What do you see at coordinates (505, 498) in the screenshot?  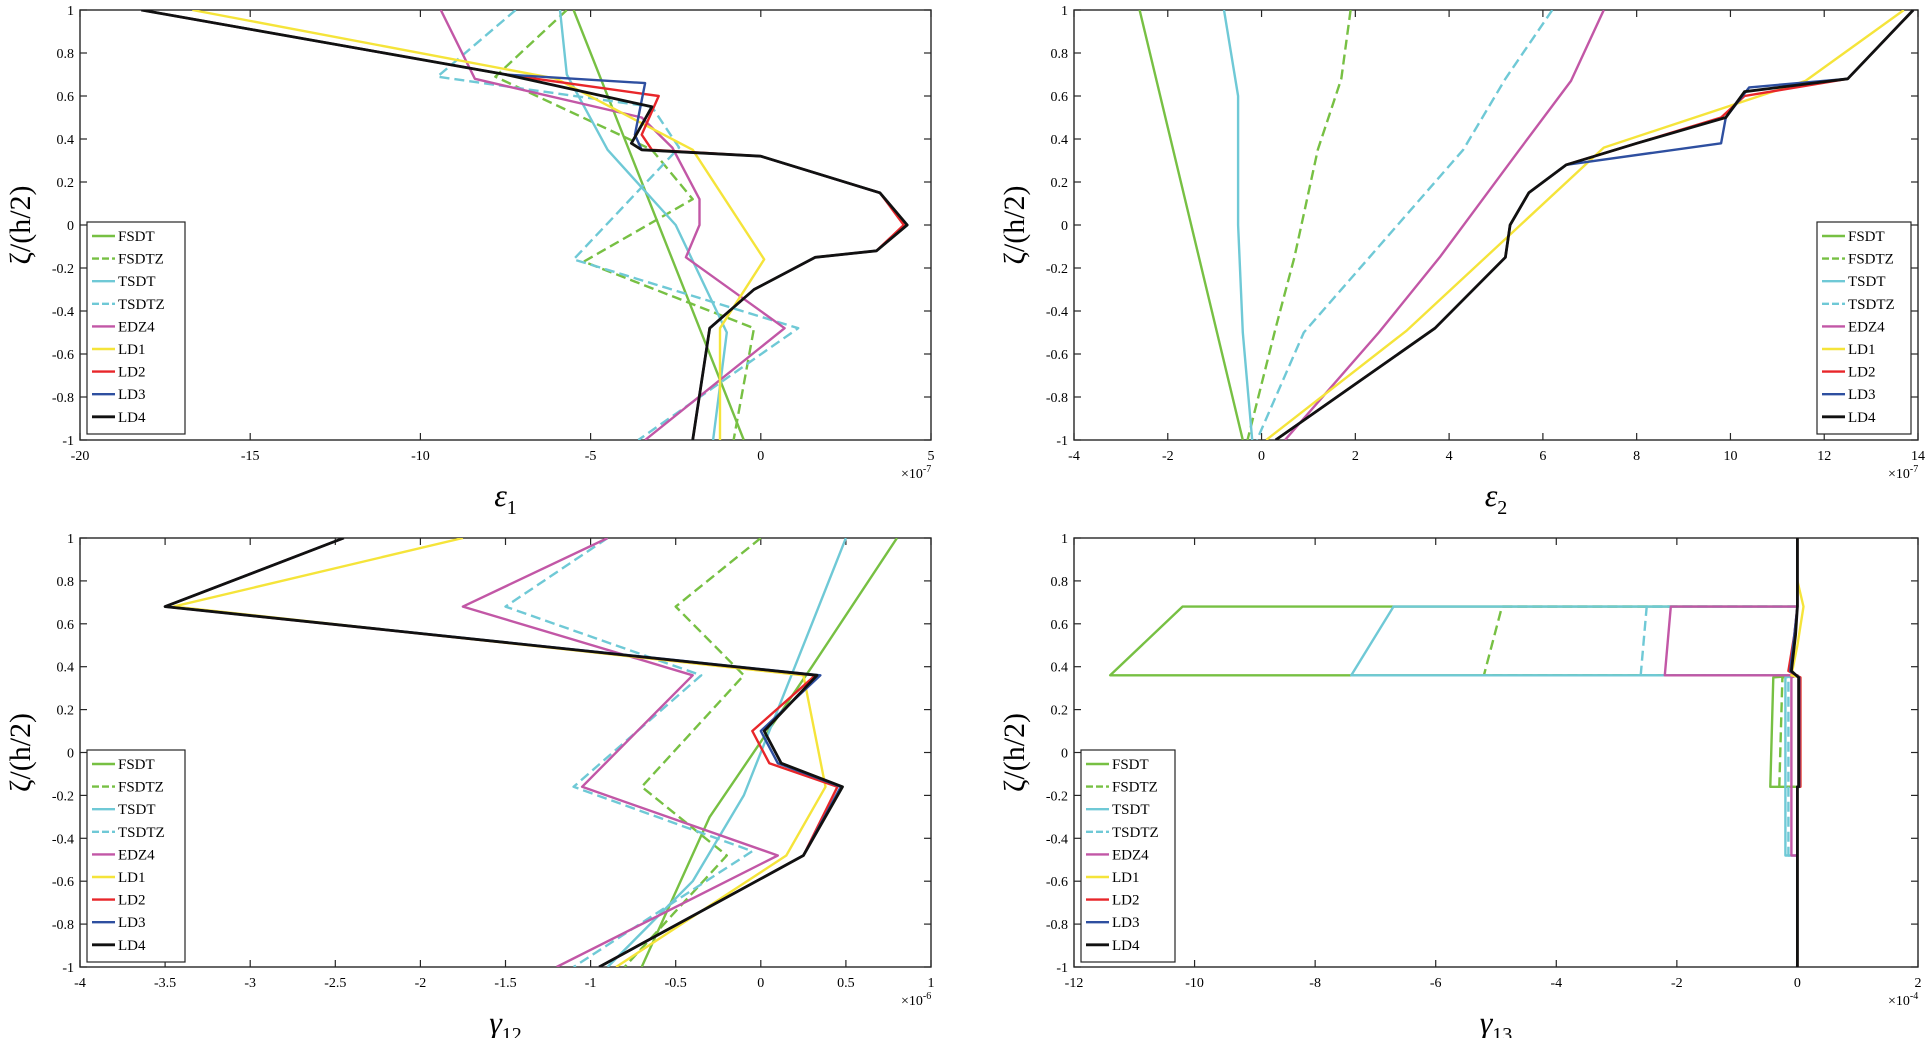 I see `x-axis-label: ε1` at bounding box center [505, 498].